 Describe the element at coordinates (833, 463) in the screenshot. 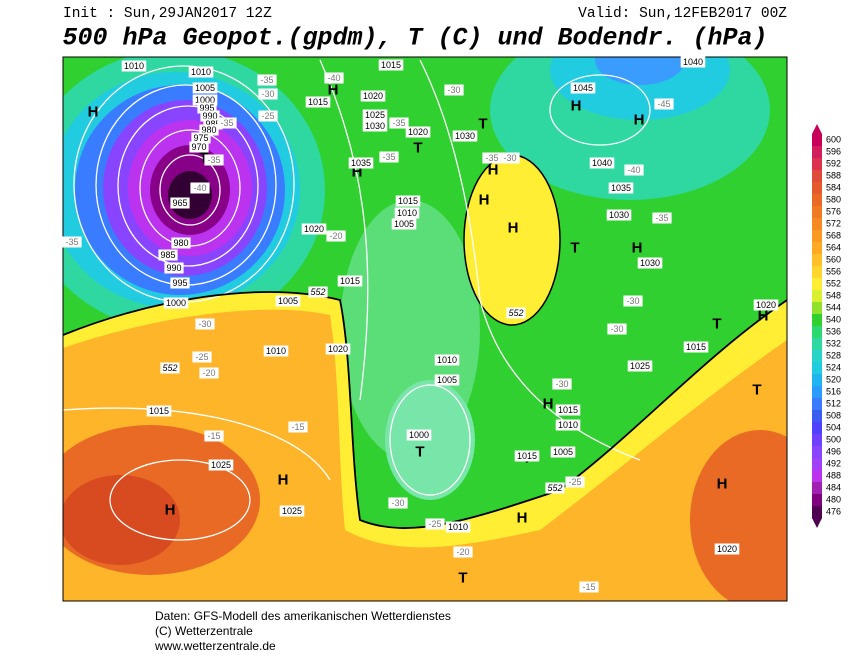

I see `colorbar-tick-label: 492` at that location.